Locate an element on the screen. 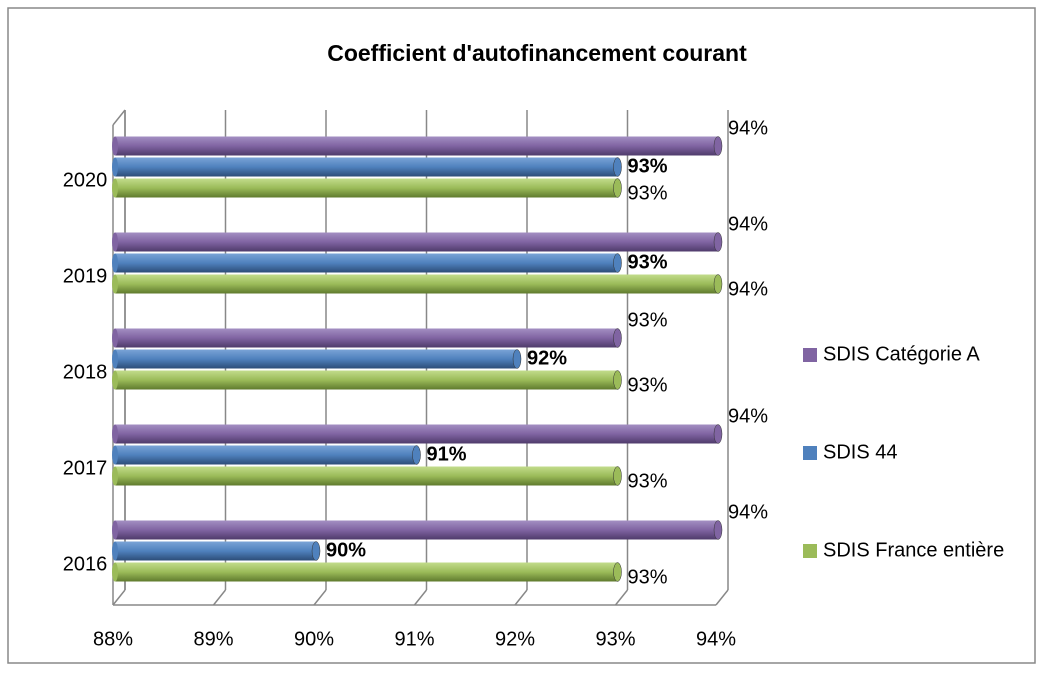 This screenshot has width=1043, height=676. data-label: 90% is located at coordinates (346, 550).